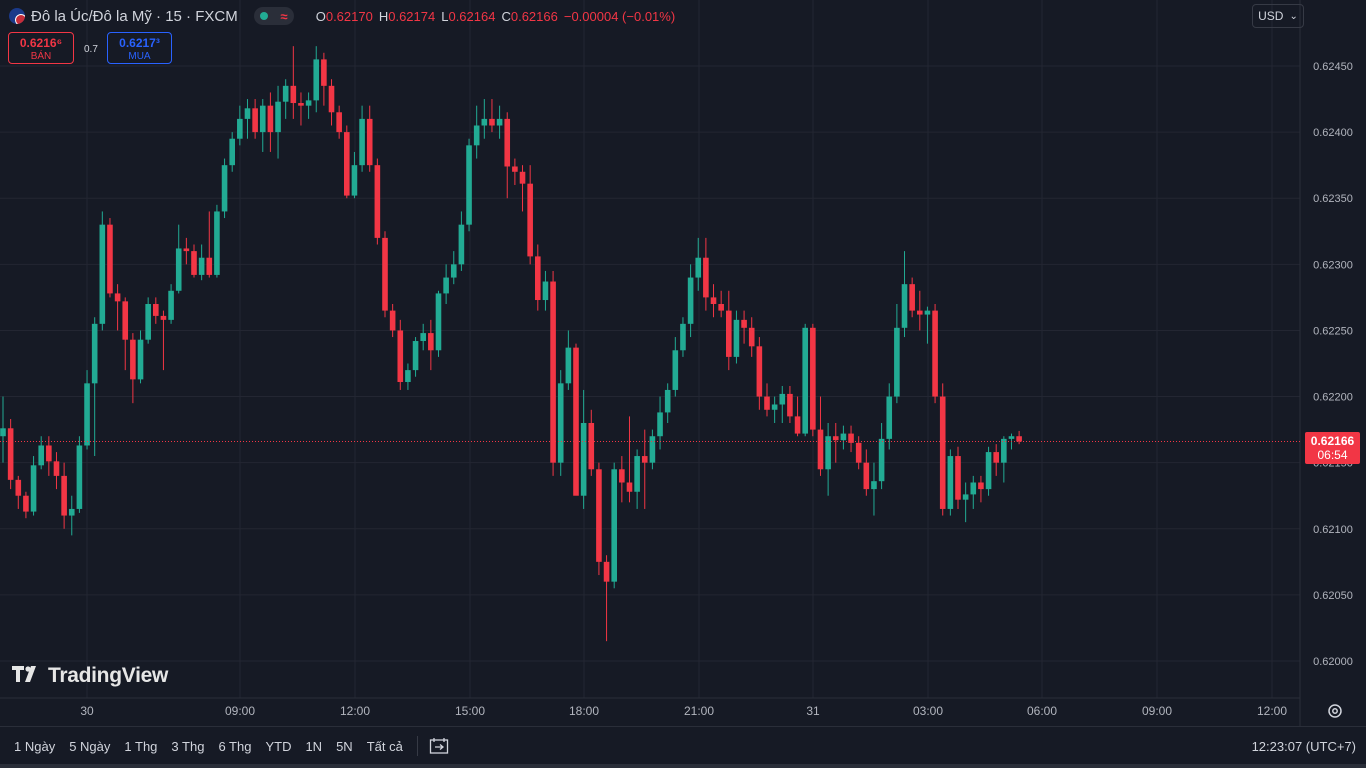 The image size is (1366, 768). I want to click on y-tick-label: 0.62100, so click(1333, 530).